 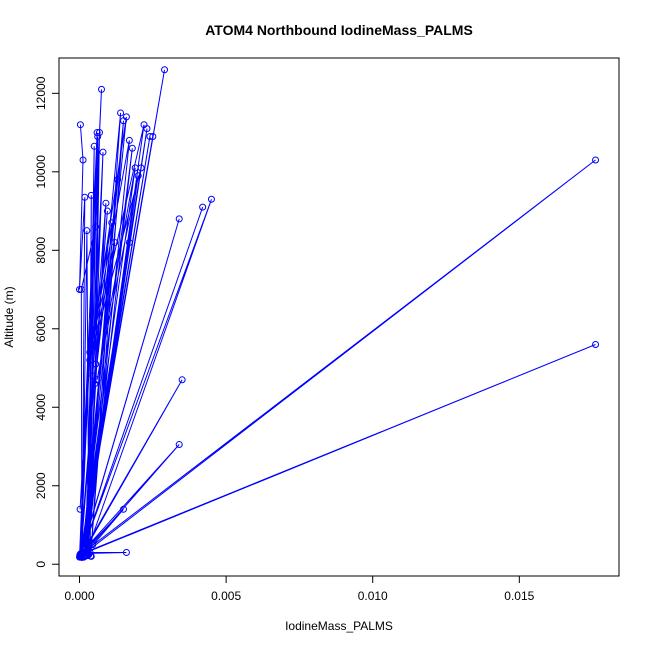 What do you see at coordinates (9, 316) in the screenshot?
I see `y-axis-label: Altitude (m)` at bounding box center [9, 316].